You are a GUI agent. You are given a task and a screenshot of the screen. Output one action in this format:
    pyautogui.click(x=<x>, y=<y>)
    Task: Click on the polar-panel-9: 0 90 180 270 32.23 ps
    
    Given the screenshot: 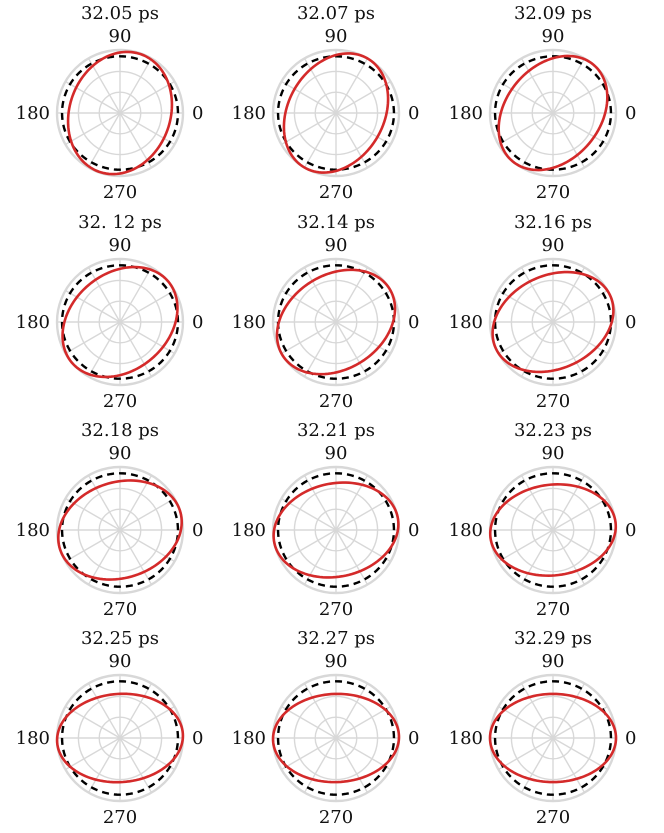 What is the action you would take?
    pyautogui.click(x=543, y=520)
    